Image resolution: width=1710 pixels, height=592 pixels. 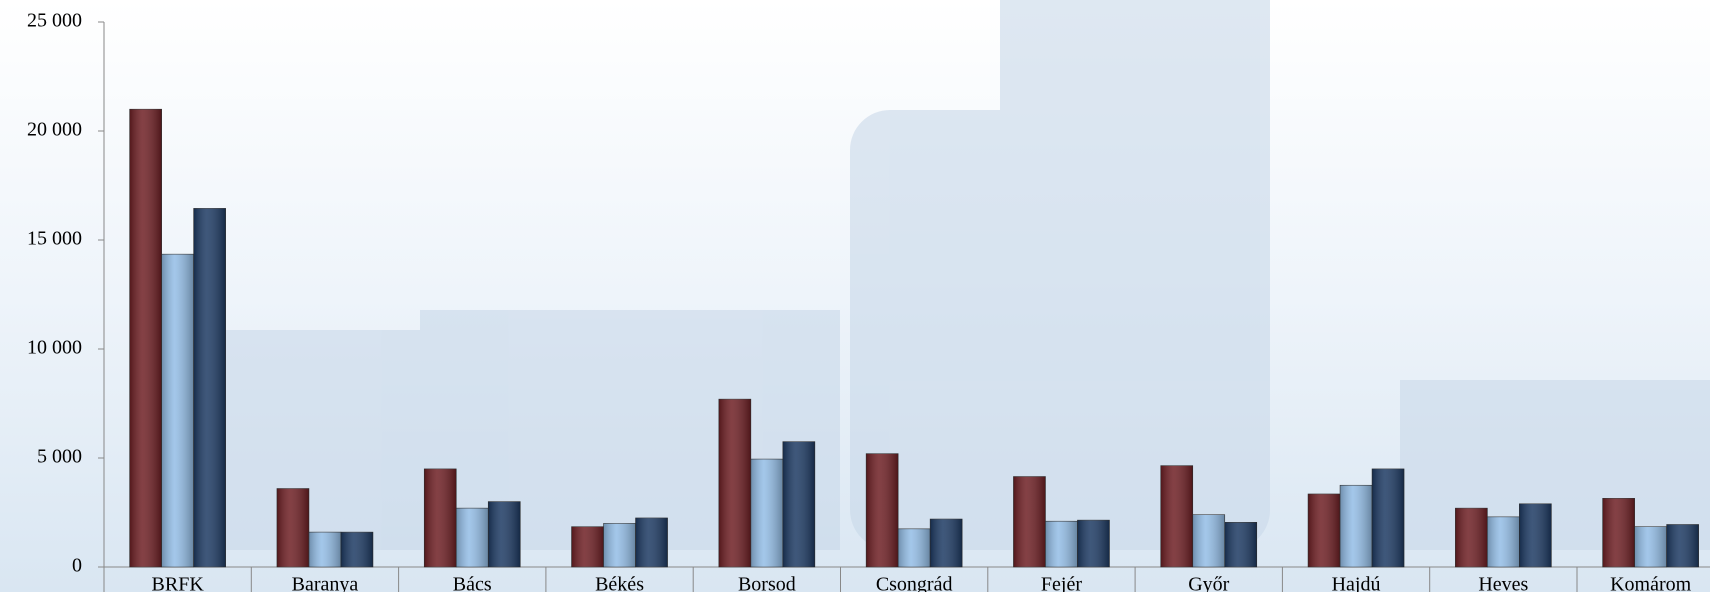 What do you see at coordinates (54, 21) in the screenshot?
I see `y-tick-label: 25 000` at bounding box center [54, 21].